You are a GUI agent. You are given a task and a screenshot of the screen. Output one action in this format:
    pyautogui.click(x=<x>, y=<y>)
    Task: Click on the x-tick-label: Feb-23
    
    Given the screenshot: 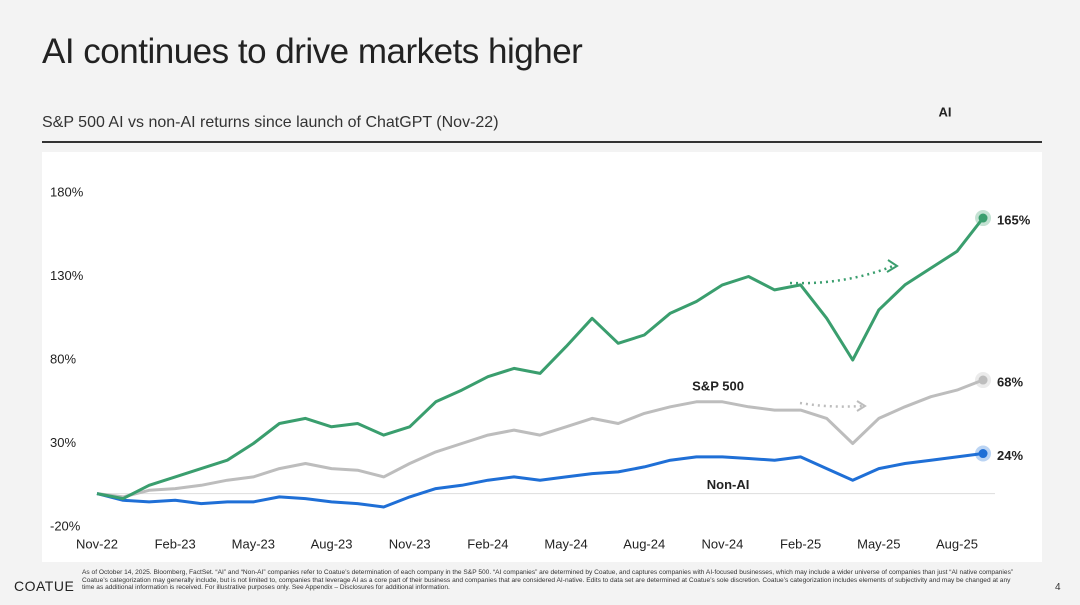 What is the action you would take?
    pyautogui.click(x=175, y=543)
    